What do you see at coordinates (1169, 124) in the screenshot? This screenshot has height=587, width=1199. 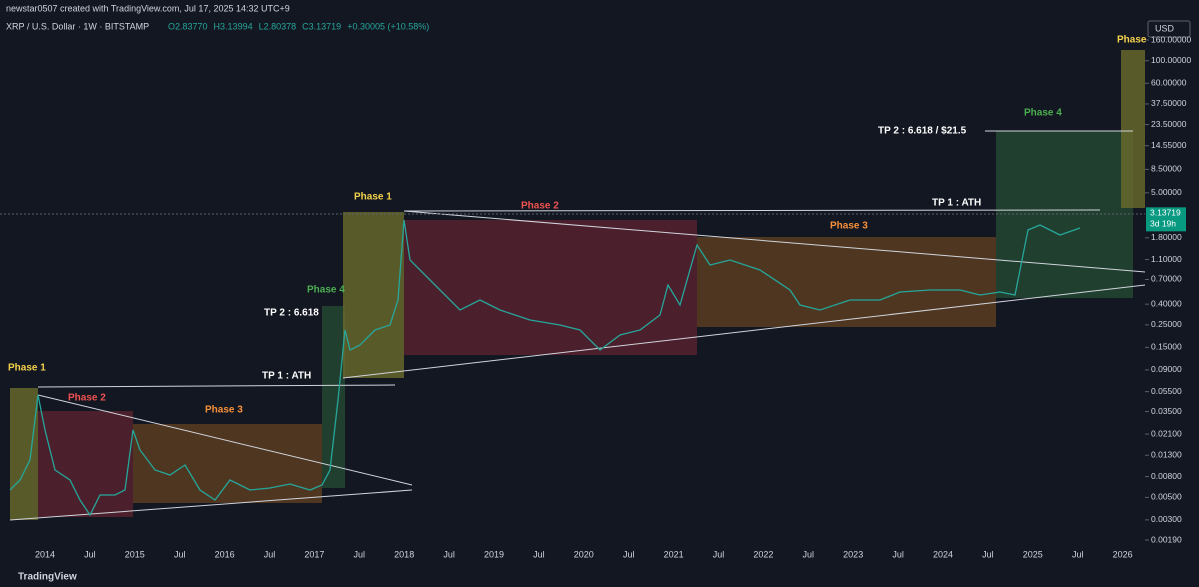 I see `price-tick-label: 23.50000` at bounding box center [1169, 124].